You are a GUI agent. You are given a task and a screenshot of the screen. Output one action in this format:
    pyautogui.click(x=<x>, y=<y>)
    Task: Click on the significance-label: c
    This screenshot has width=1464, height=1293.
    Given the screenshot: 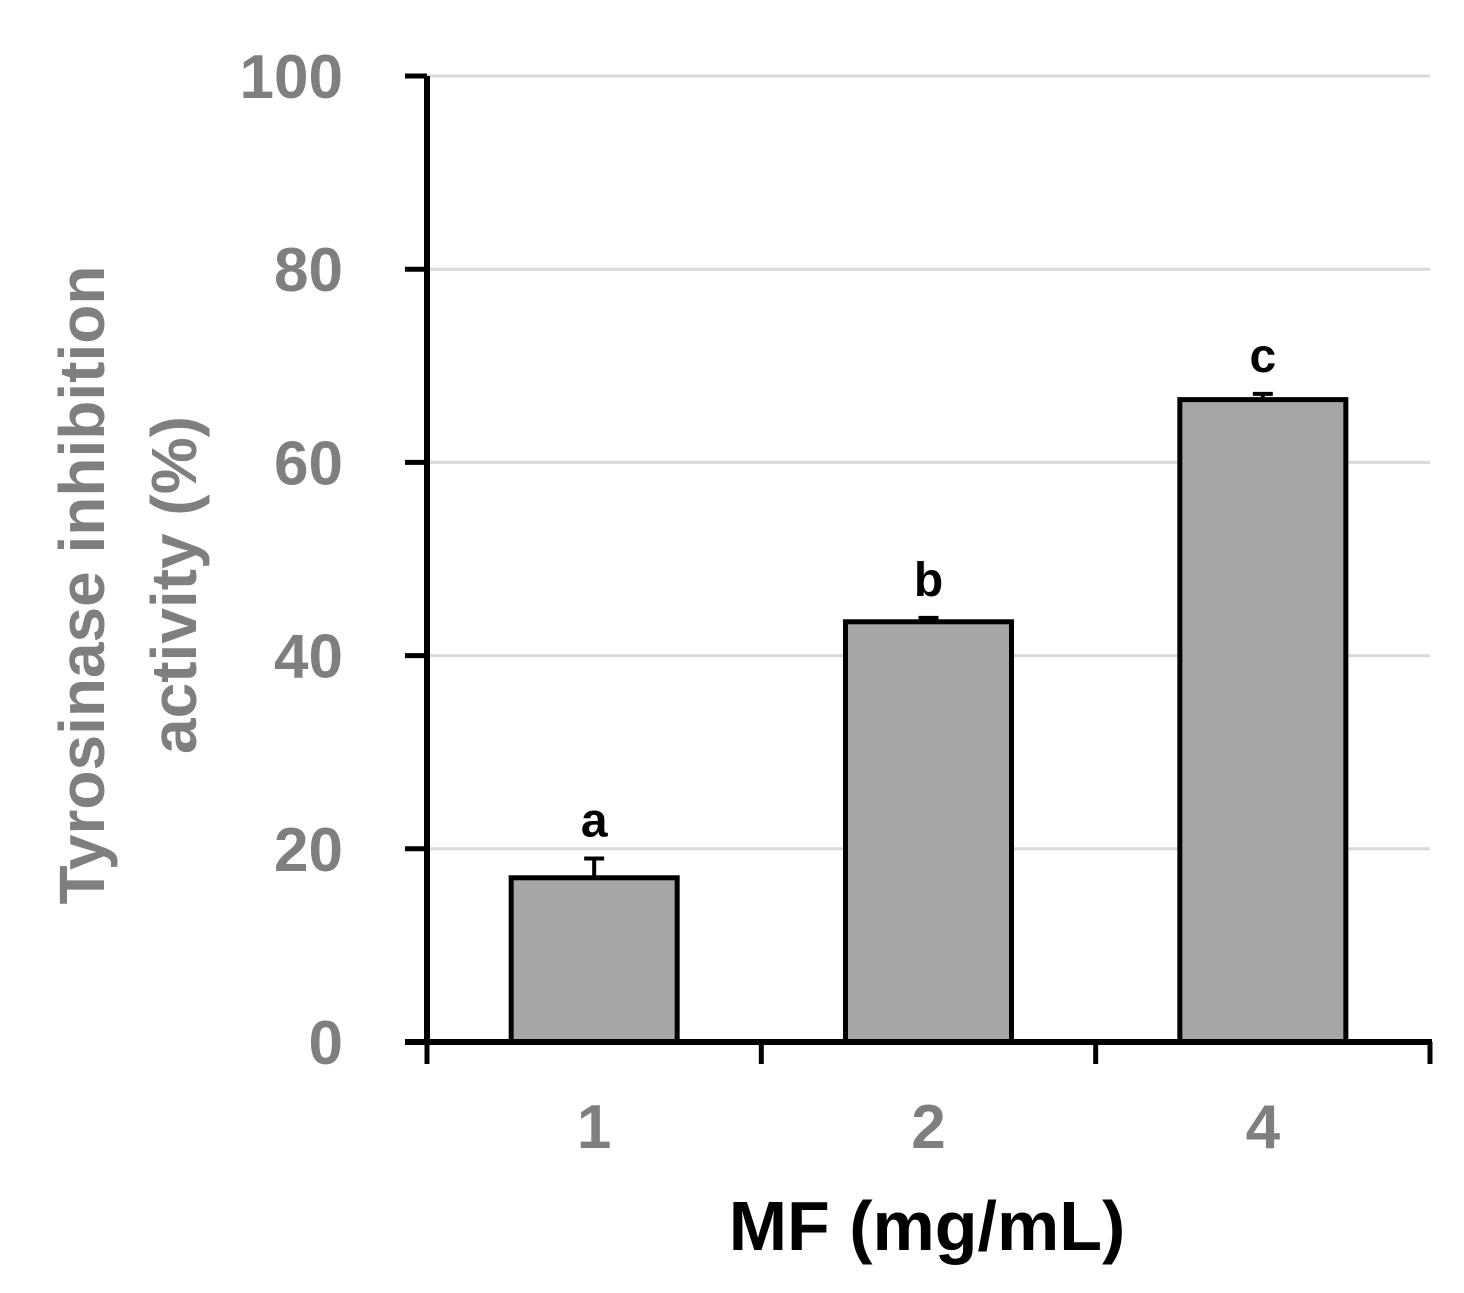 What is the action you would take?
    pyautogui.click(x=1262, y=356)
    